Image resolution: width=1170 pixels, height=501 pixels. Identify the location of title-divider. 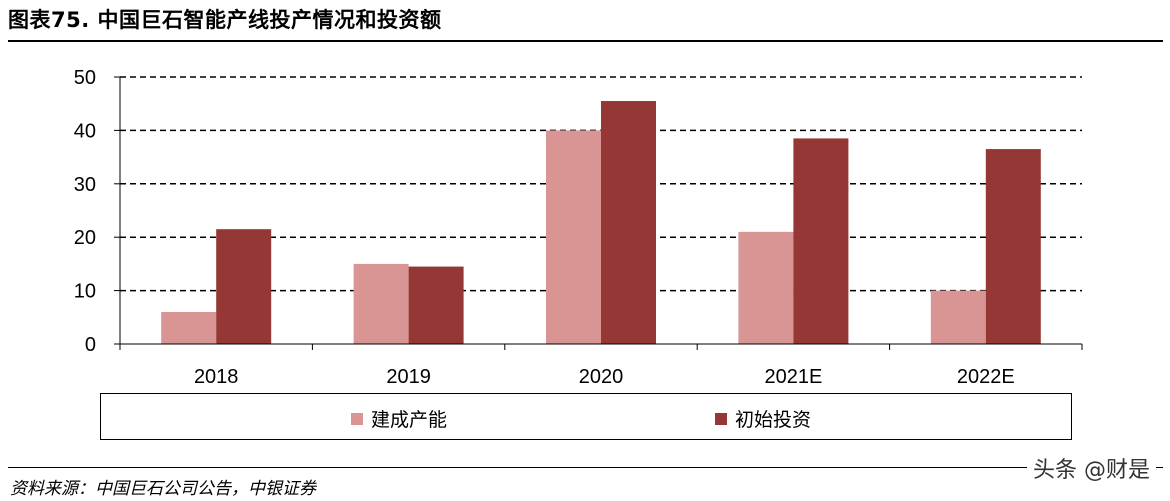
(585, 41).